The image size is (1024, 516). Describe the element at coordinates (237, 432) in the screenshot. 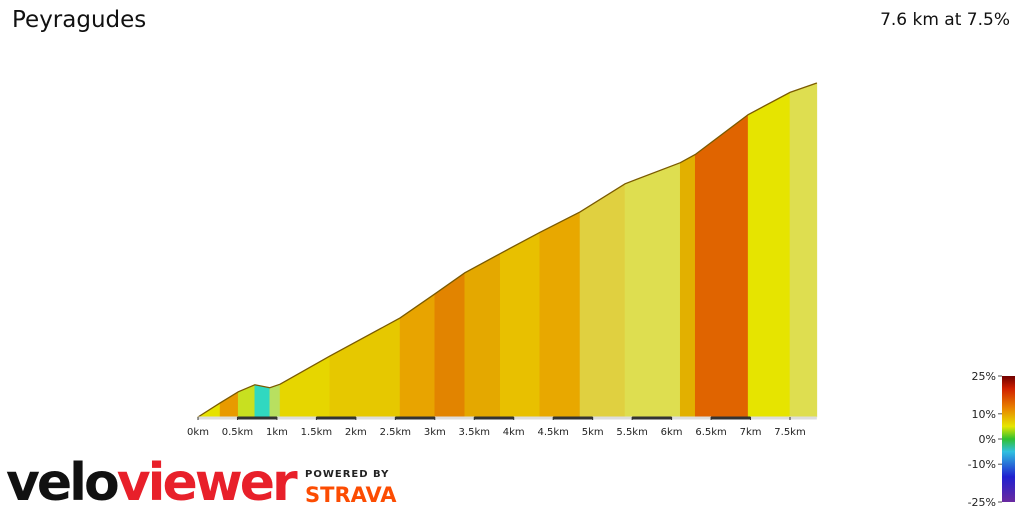

I see `x-tick-label: 0.5km` at that location.